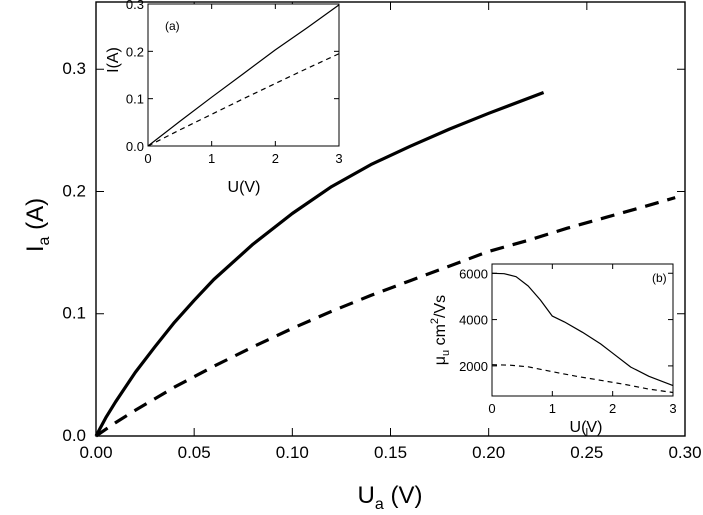 This screenshot has height=515, width=703. What do you see at coordinates (113, 60) in the screenshot?
I see `inset-a-y-axis-title: I(A)` at bounding box center [113, 60].